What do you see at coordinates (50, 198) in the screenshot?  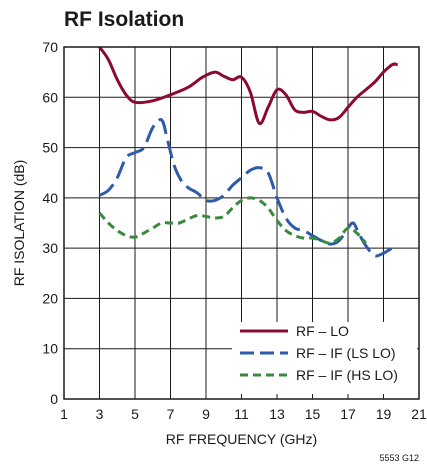 I see `y-tick-label: 40` at bounding box center [50, 198].